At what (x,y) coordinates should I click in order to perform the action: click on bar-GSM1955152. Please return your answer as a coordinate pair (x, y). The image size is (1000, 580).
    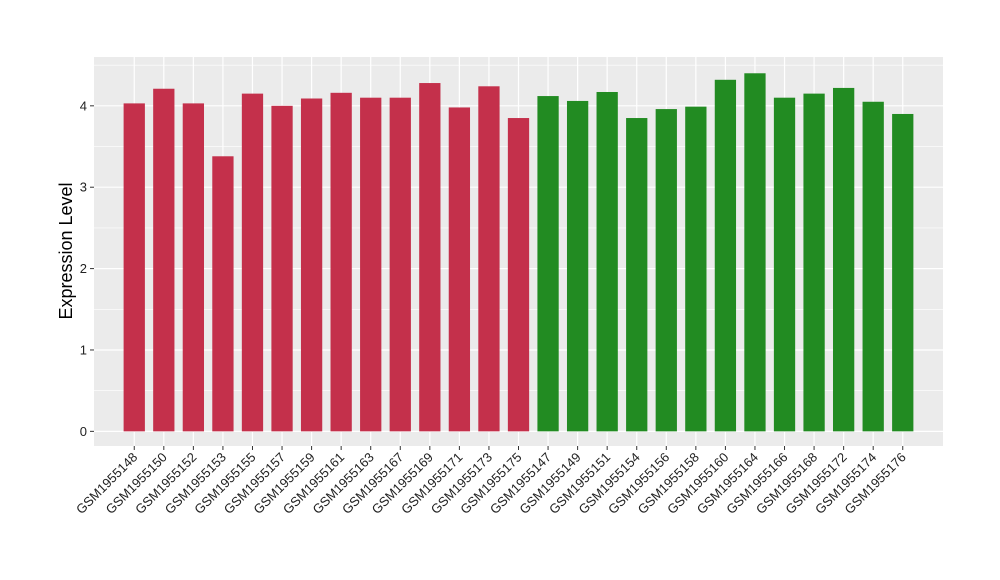
    Looking at the image, I should click on (193, 267).